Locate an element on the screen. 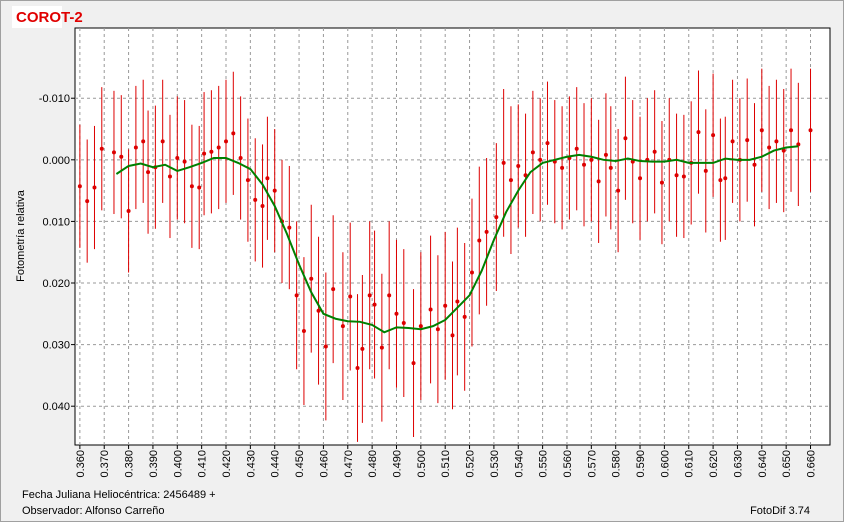  x-tick-label: 0.650 is located at coordinates (787, 464).